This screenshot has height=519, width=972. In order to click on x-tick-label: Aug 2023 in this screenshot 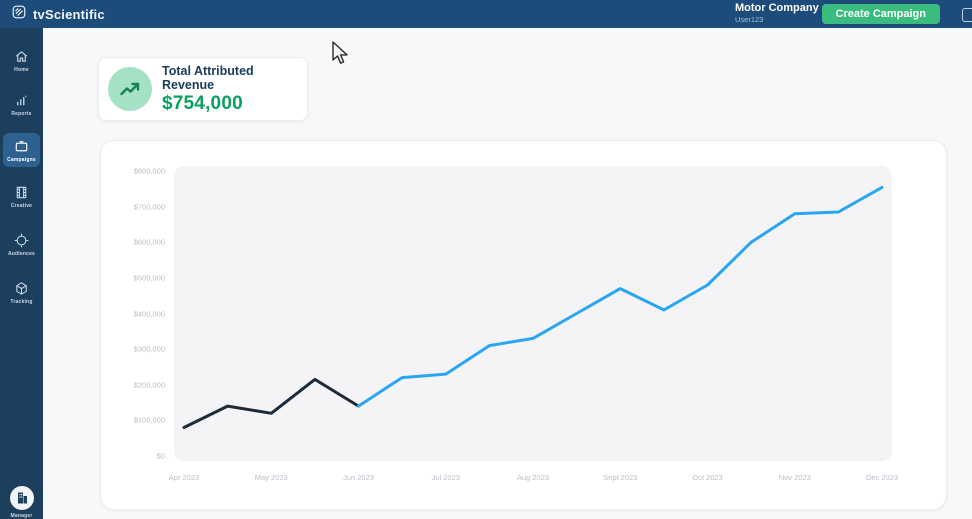, I will do `click(533, 477)`.